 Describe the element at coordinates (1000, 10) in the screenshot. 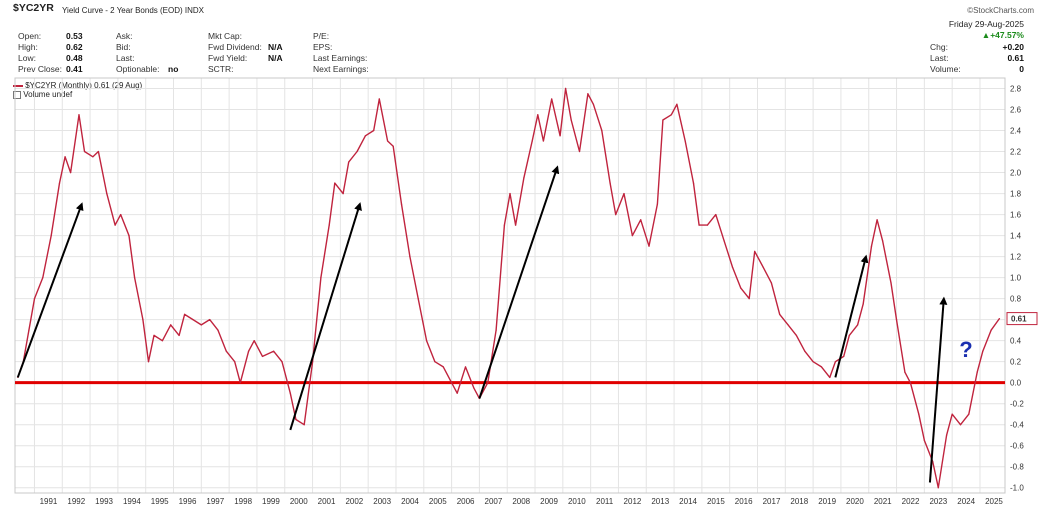

I see `watermark: ©StockCharts.com` at that location.